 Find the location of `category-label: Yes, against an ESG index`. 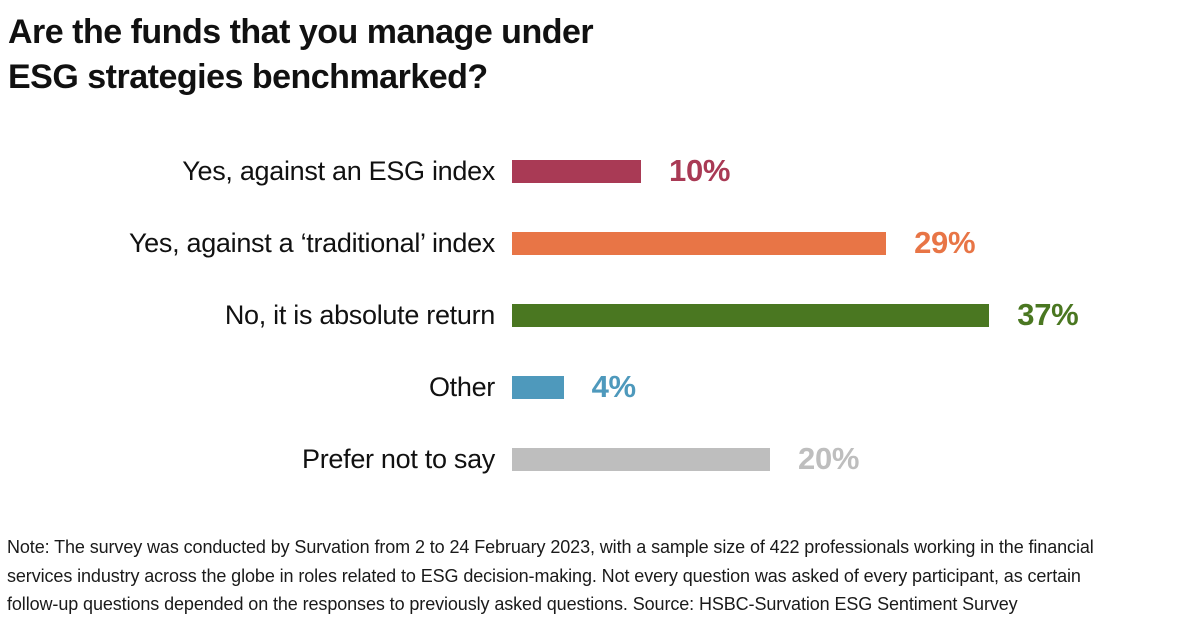

category-label: Yes, against an ESG index is located at coordinates (338, 170).